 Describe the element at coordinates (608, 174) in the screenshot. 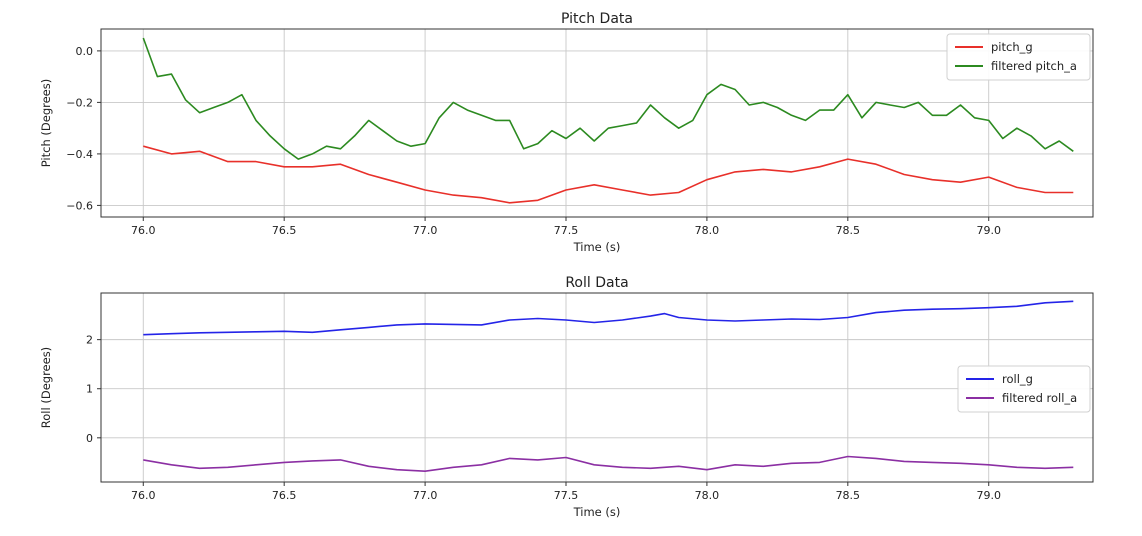

I see `series-line-pitch-g` at that location.